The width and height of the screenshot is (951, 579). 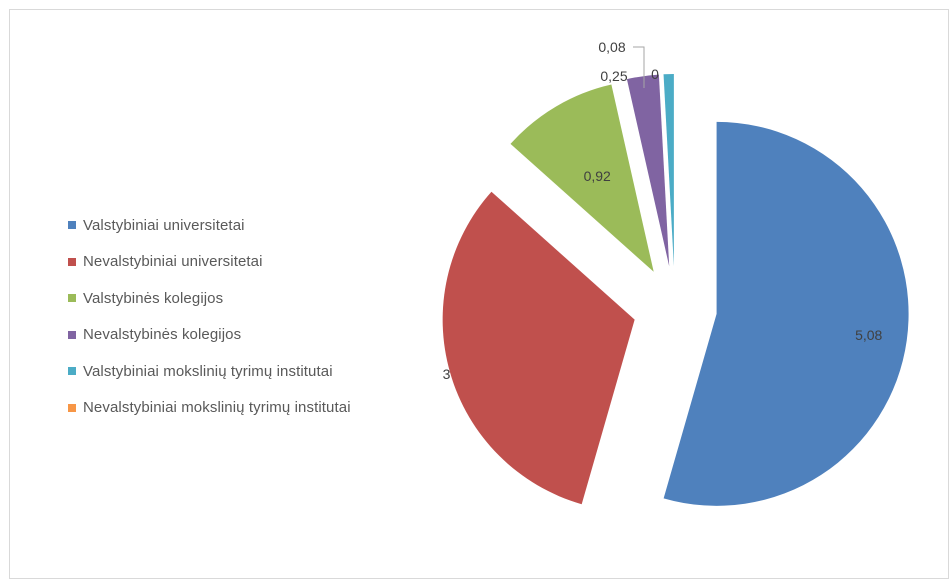 I want to click on data-label: 0,92, so click(x=597, y=176).